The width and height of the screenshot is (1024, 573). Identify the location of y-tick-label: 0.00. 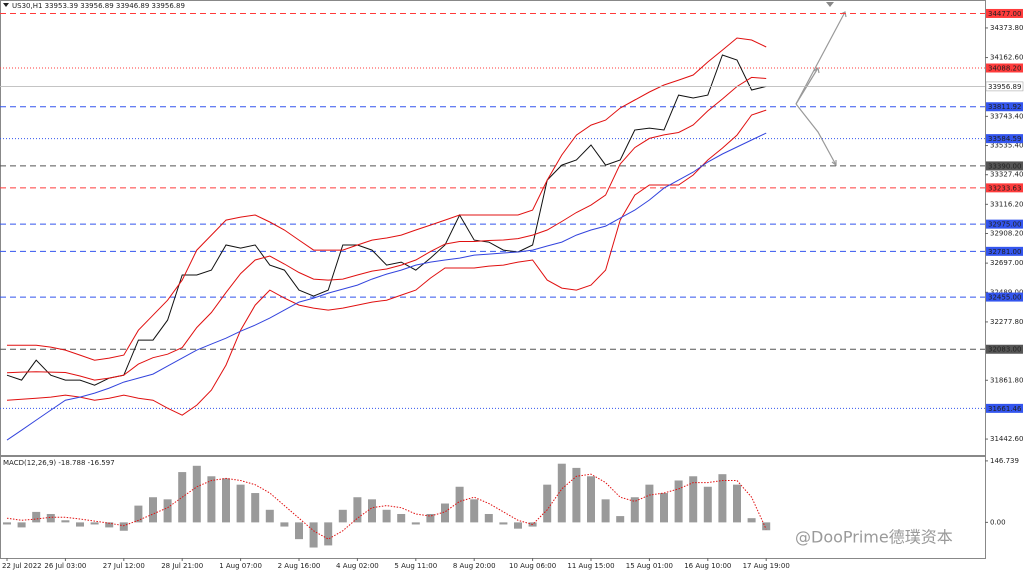
(998, 522).